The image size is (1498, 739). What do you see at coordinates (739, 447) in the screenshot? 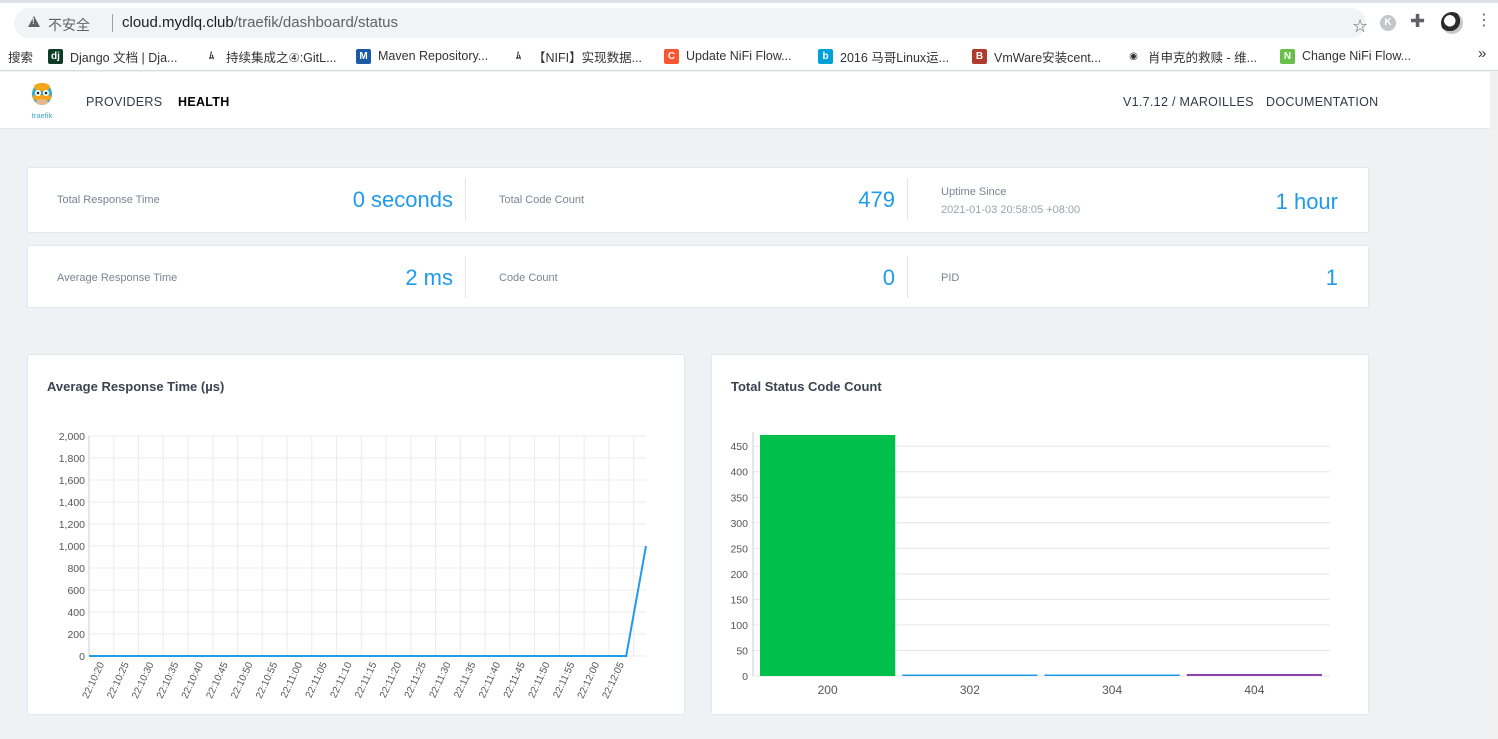
I see `y-tick-label: 450` at bounding box center [739, 447].